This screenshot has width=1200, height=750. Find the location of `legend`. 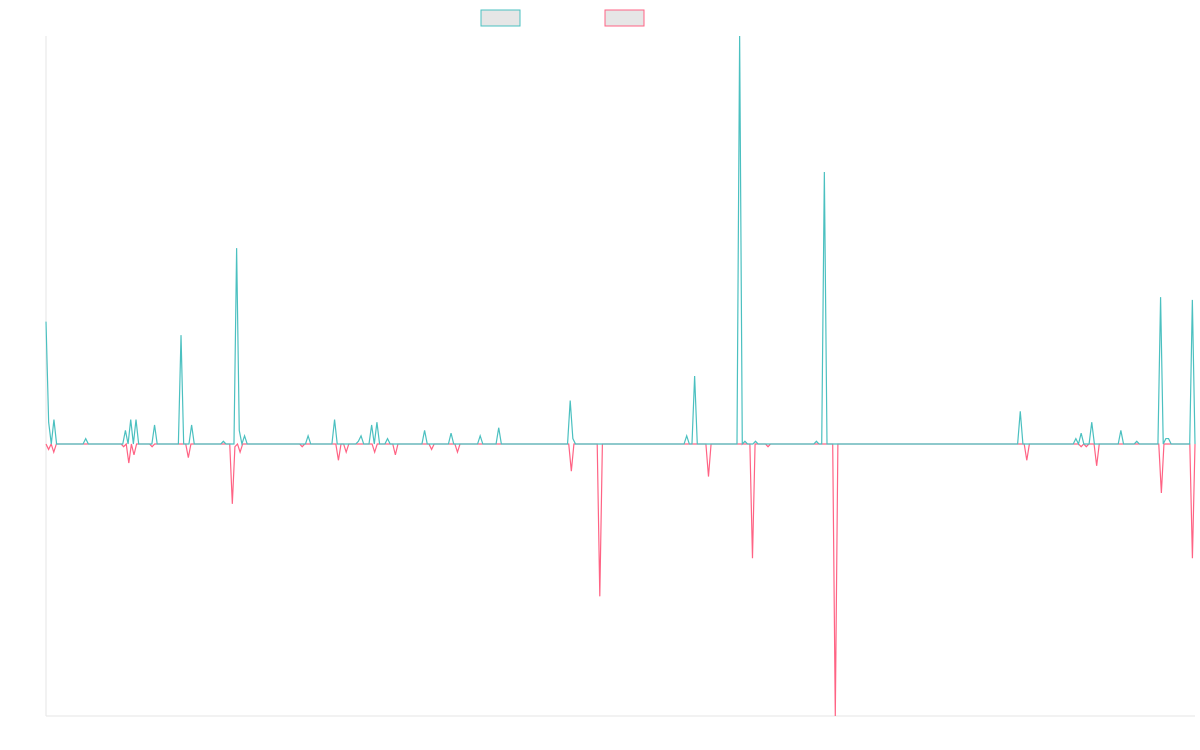

legend is located at coordinates (562, 18).